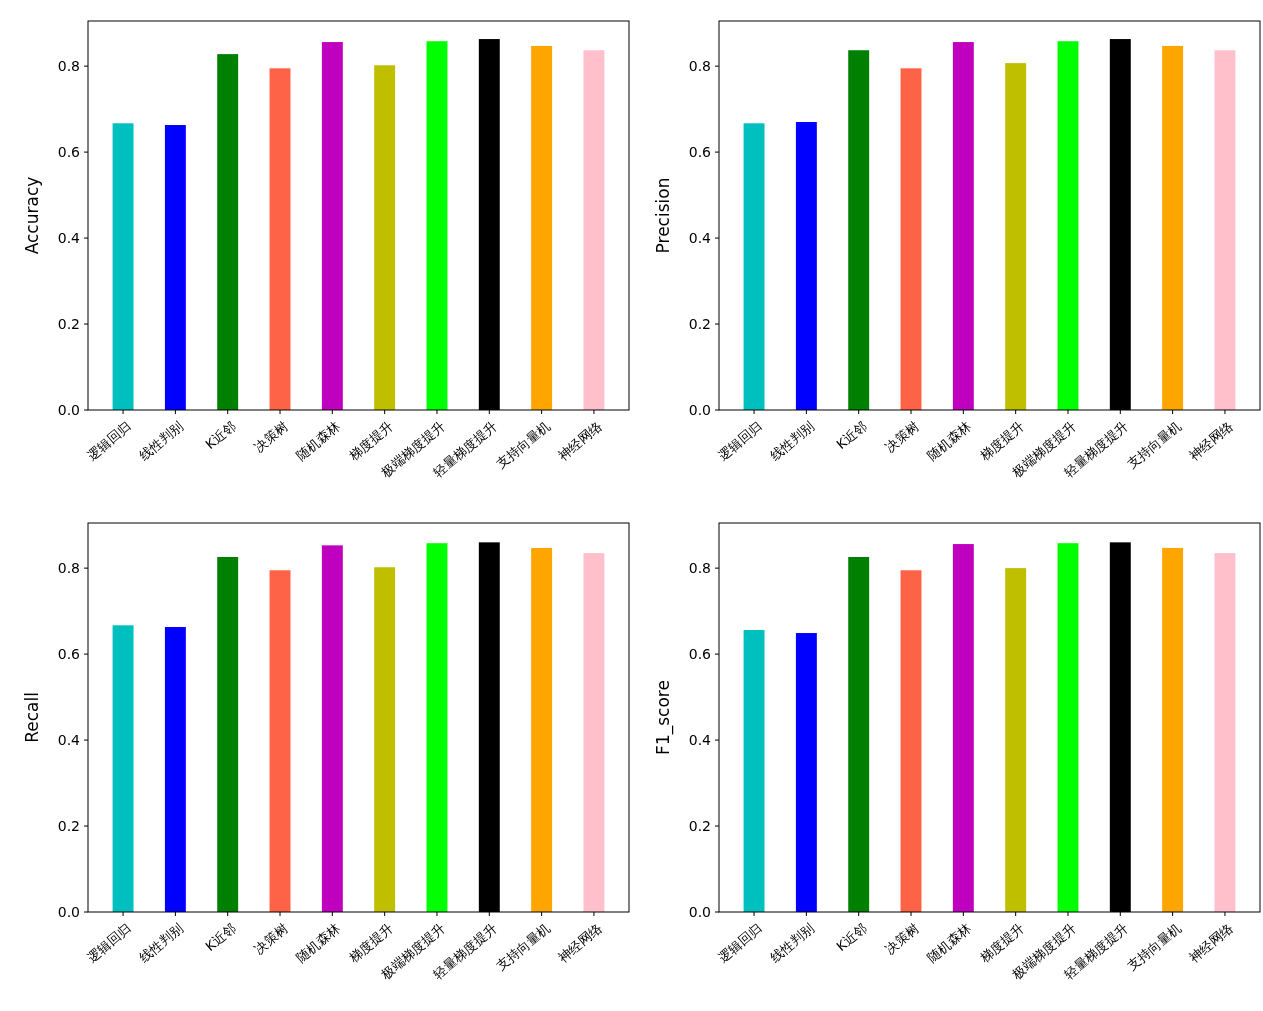 This screenshot has width=1263, height=1011. What do you see at coordinates (32, 215) in the screenshot?
I see `y-axis-title: Accuracy` at bounding box center [32, 215].